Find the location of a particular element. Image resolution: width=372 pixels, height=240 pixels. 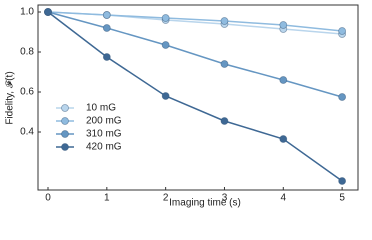

y-tick-label: 0.6 is located at coordinates (27, 92).